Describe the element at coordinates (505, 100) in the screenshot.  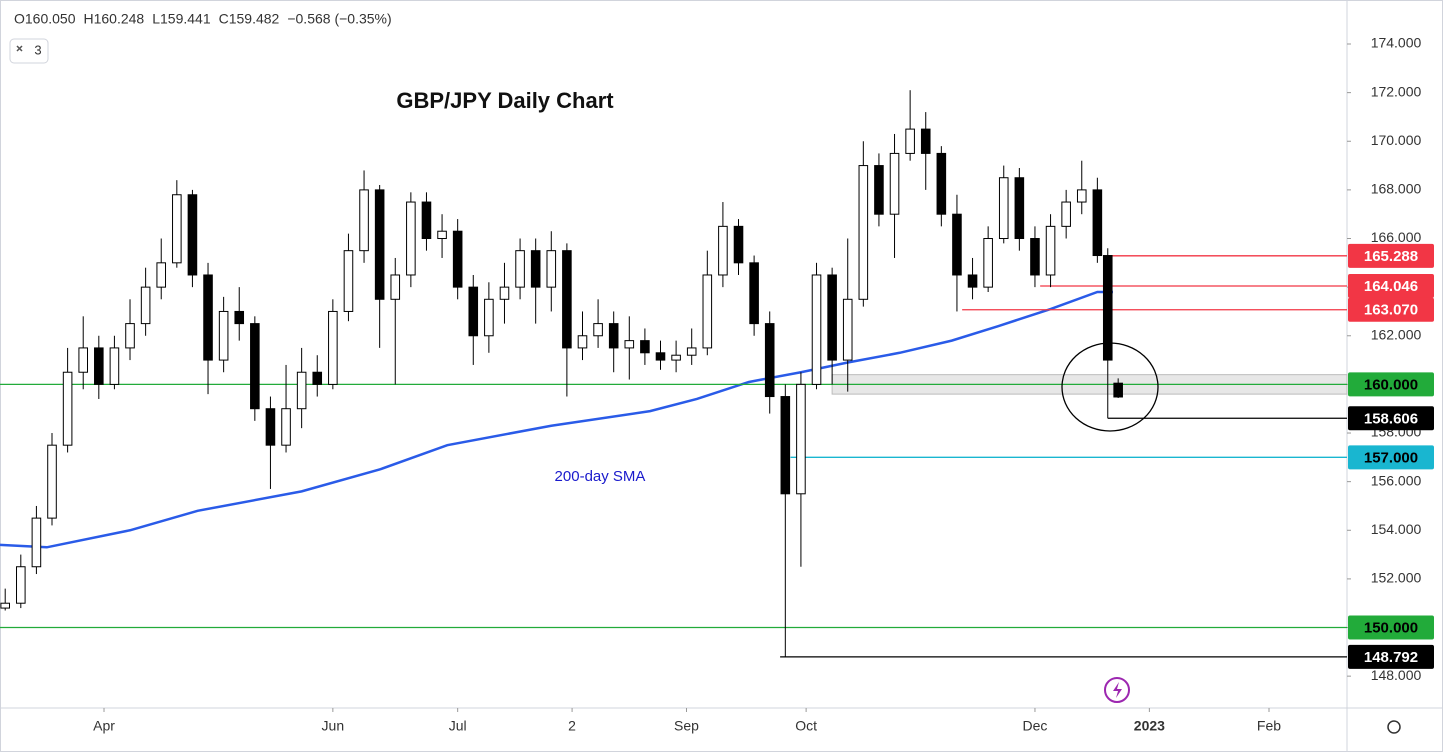
I see `chart-title: GBP/JPY Daily Chart` at that location.